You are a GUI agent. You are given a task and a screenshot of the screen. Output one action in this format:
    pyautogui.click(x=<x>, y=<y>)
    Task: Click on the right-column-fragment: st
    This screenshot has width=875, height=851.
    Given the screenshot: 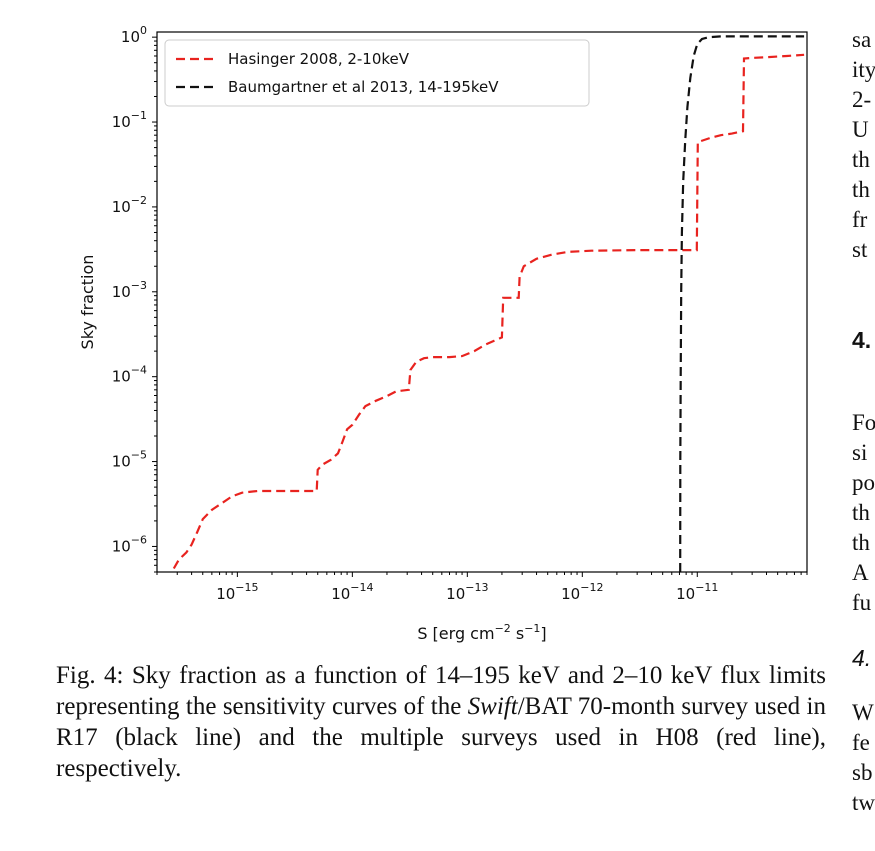 What is the action you would take?
    pyautogui.click(x=860, y=249)
    